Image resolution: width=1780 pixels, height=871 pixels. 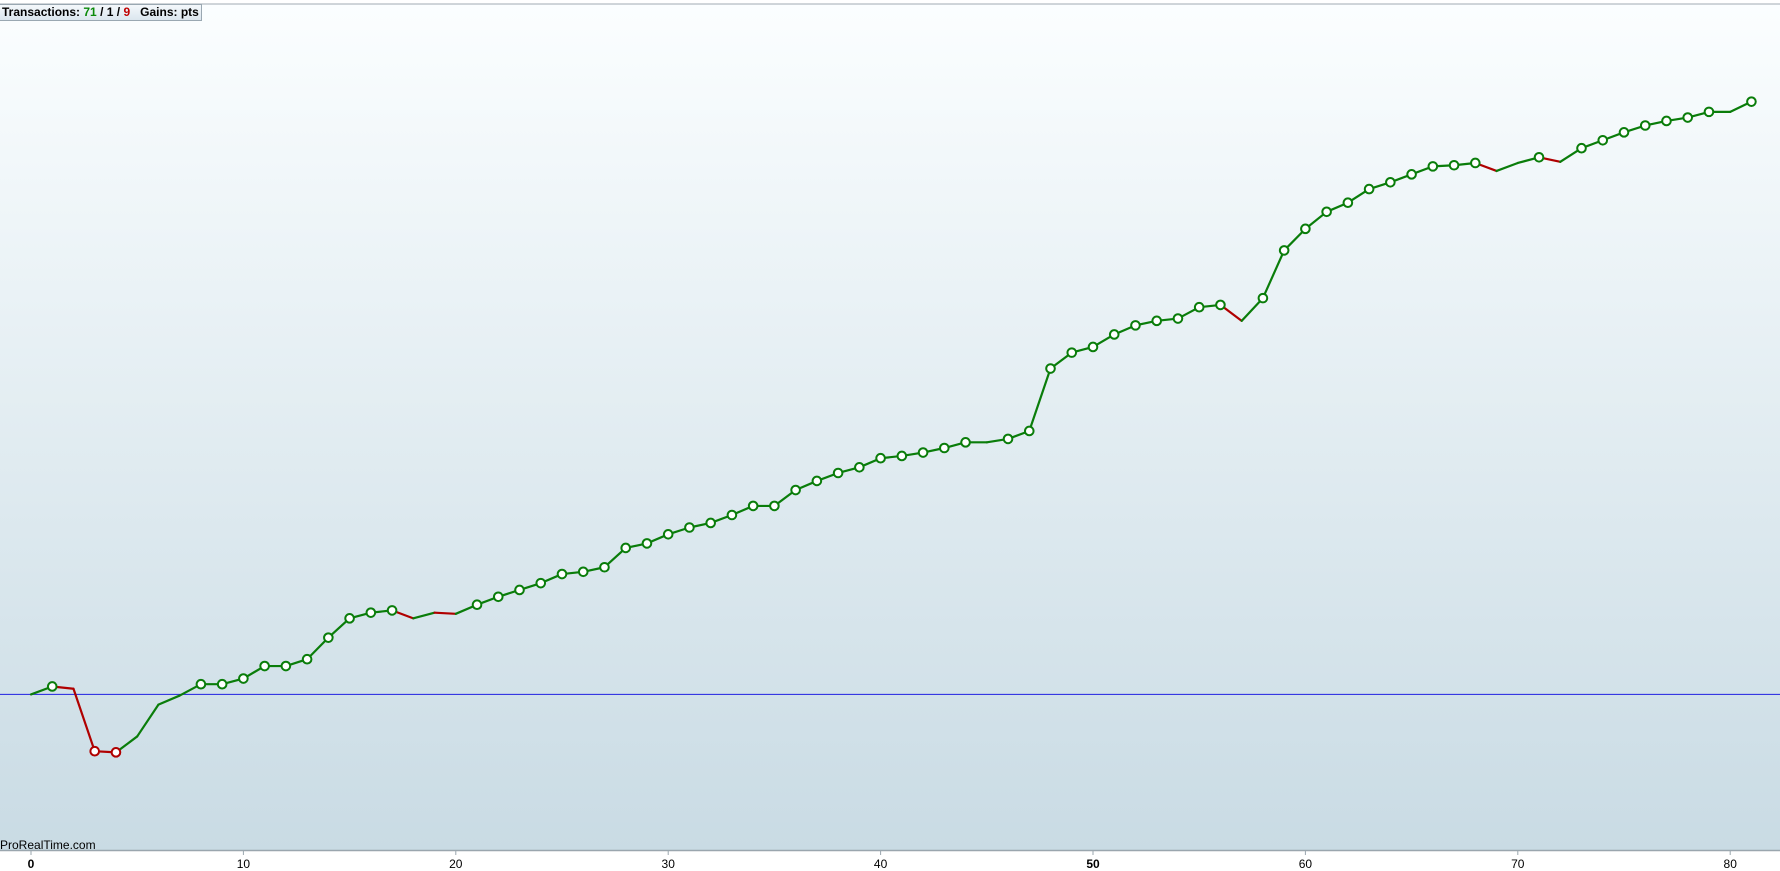 I want to click on x-tick-label: 20, so click(x=456, y=864).